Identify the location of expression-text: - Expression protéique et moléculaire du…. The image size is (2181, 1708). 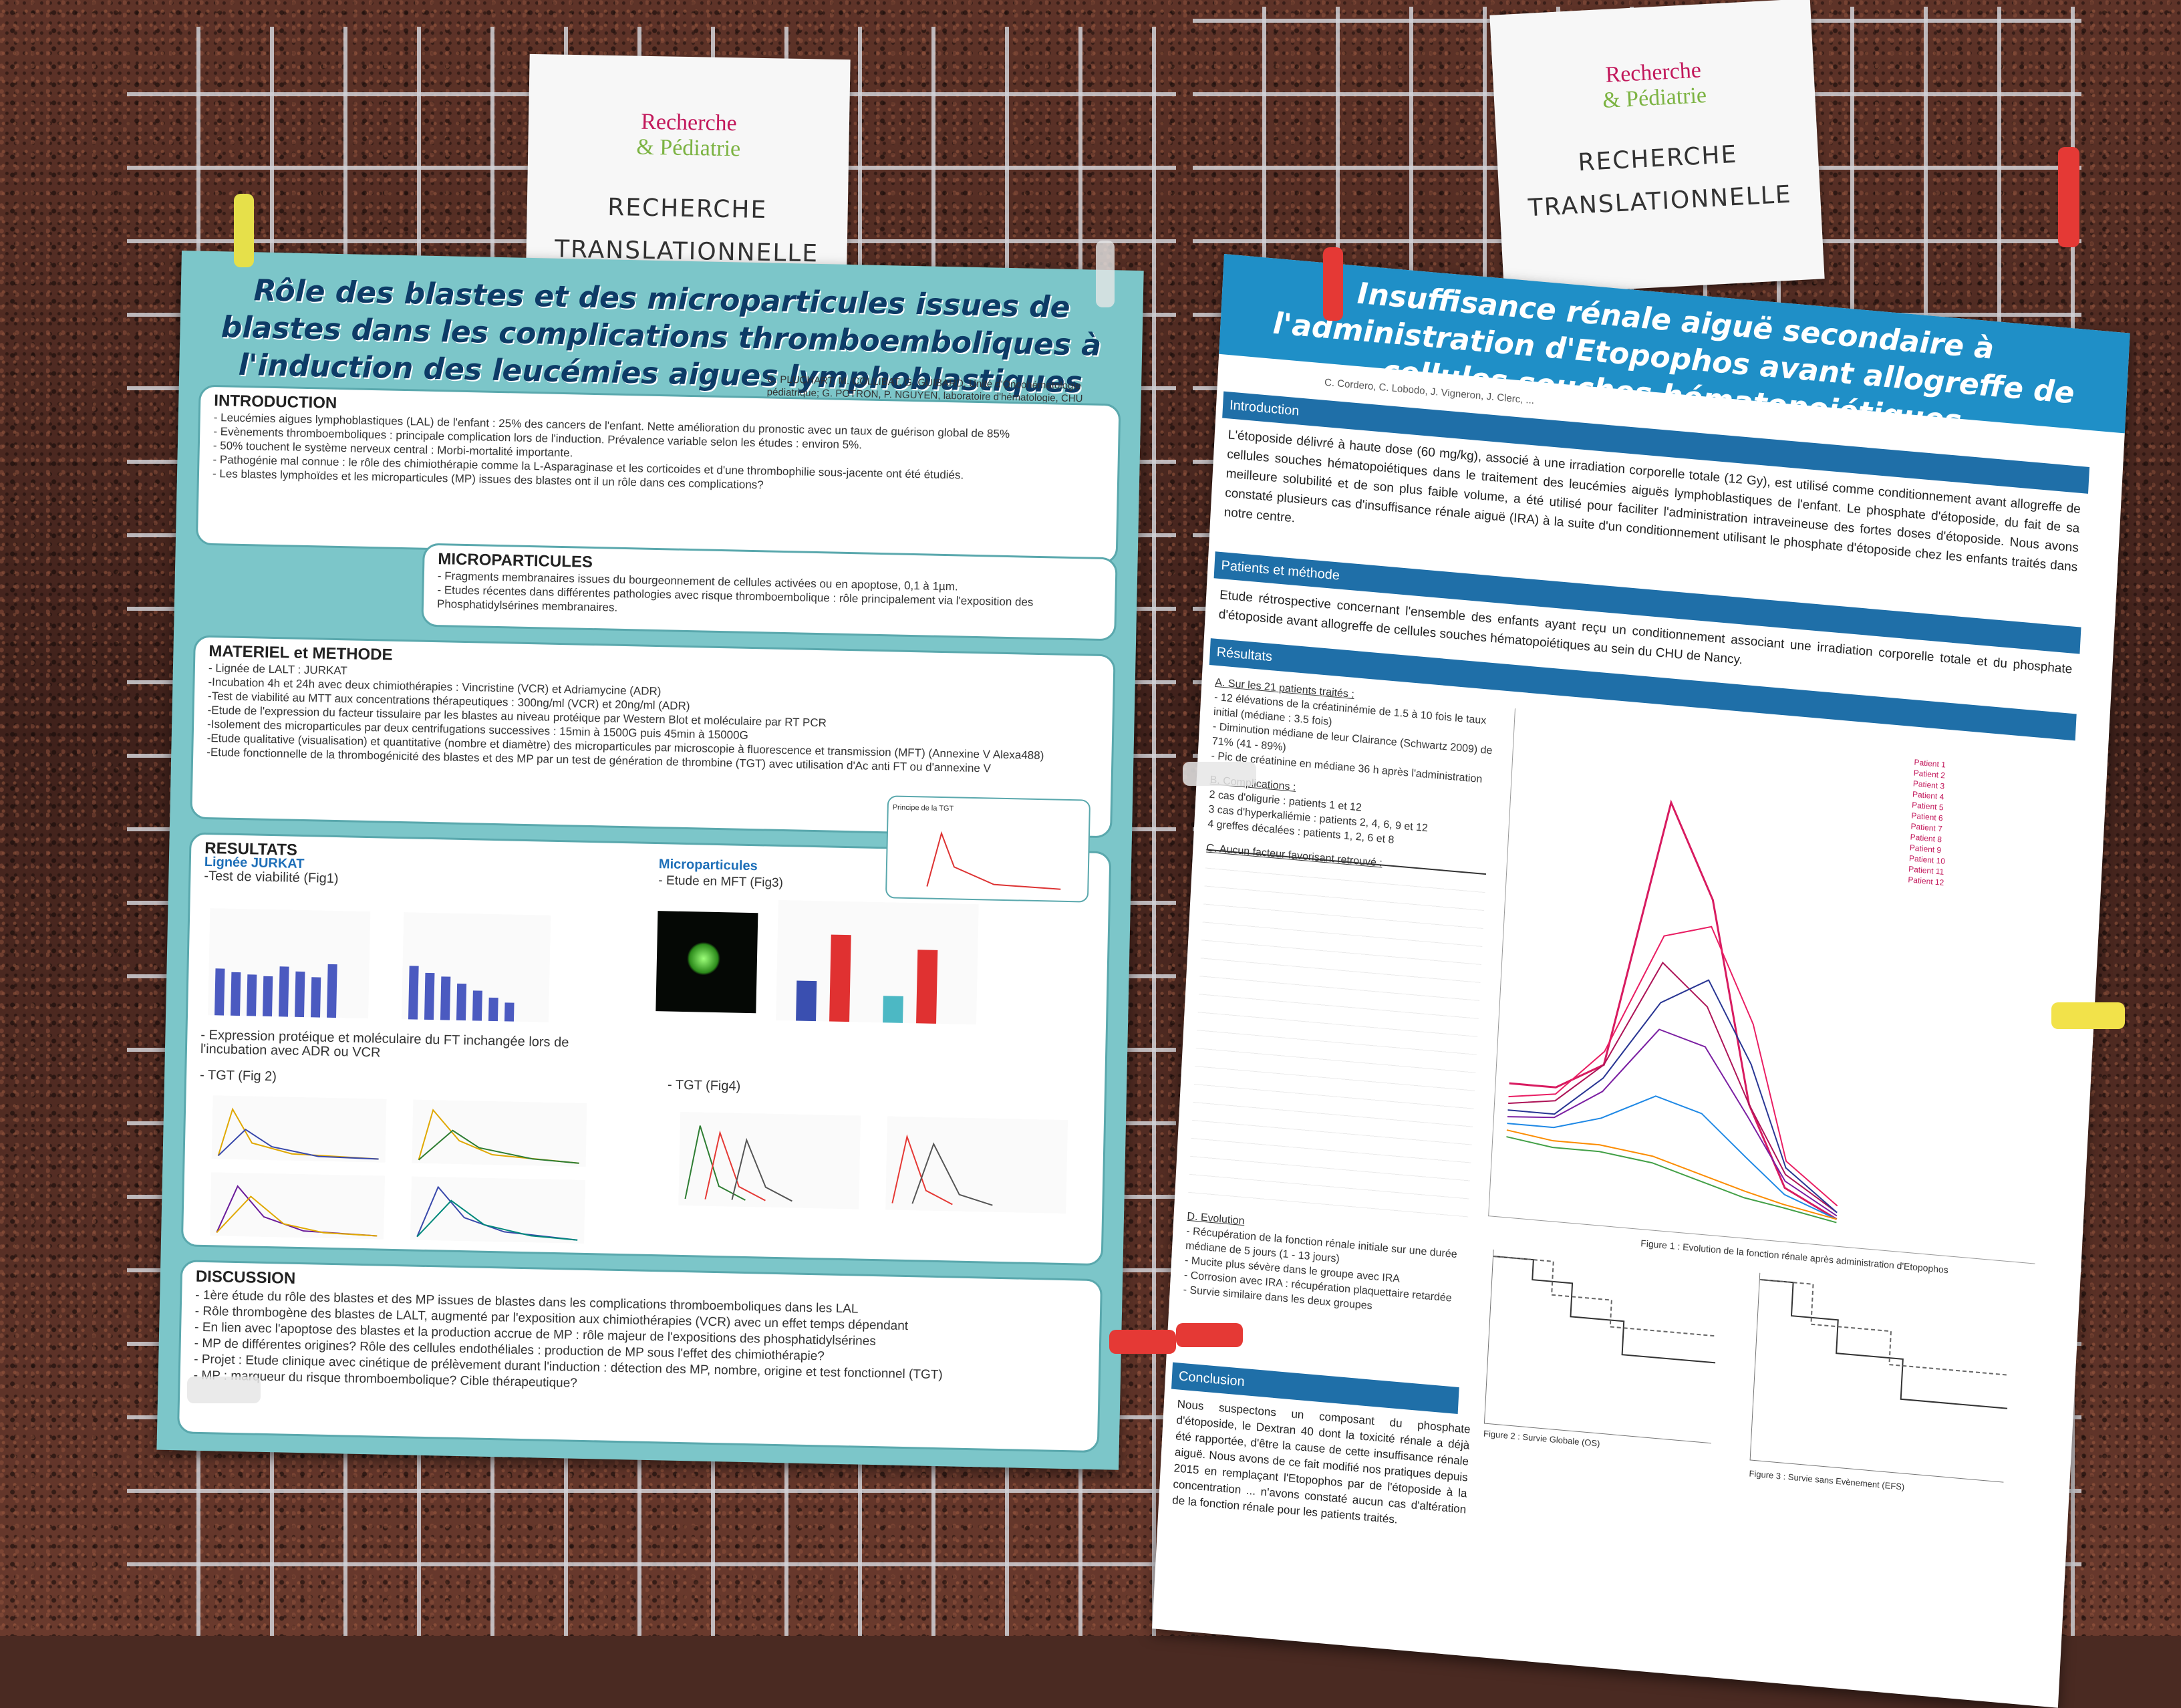
(385, 1043).